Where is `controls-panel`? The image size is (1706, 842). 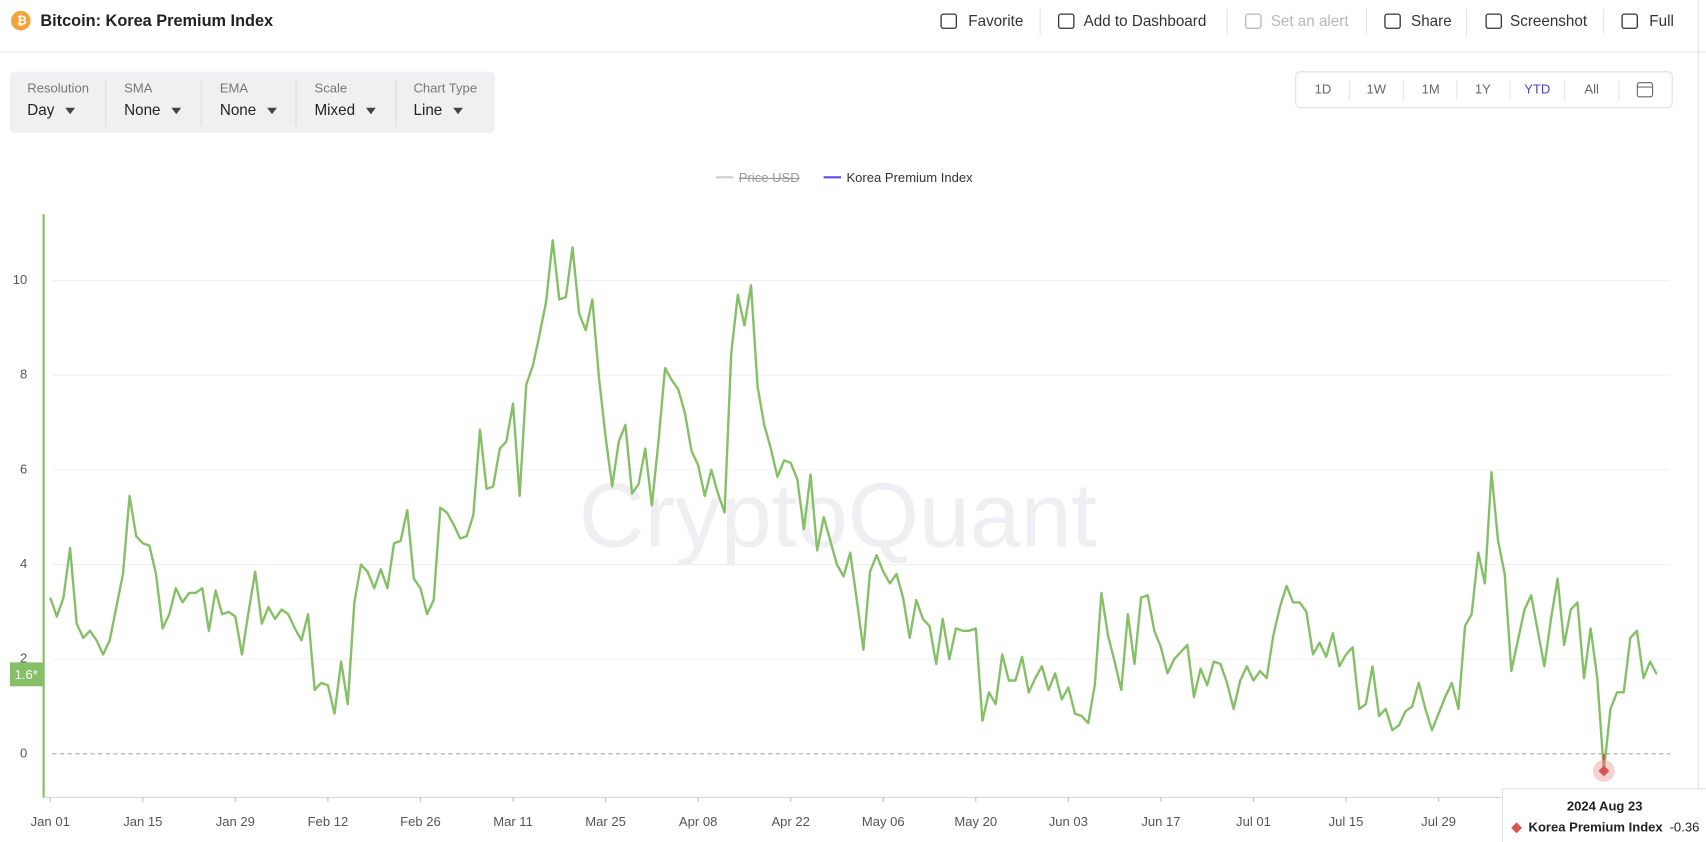 controls-panel is located at coordinates (252, 102).